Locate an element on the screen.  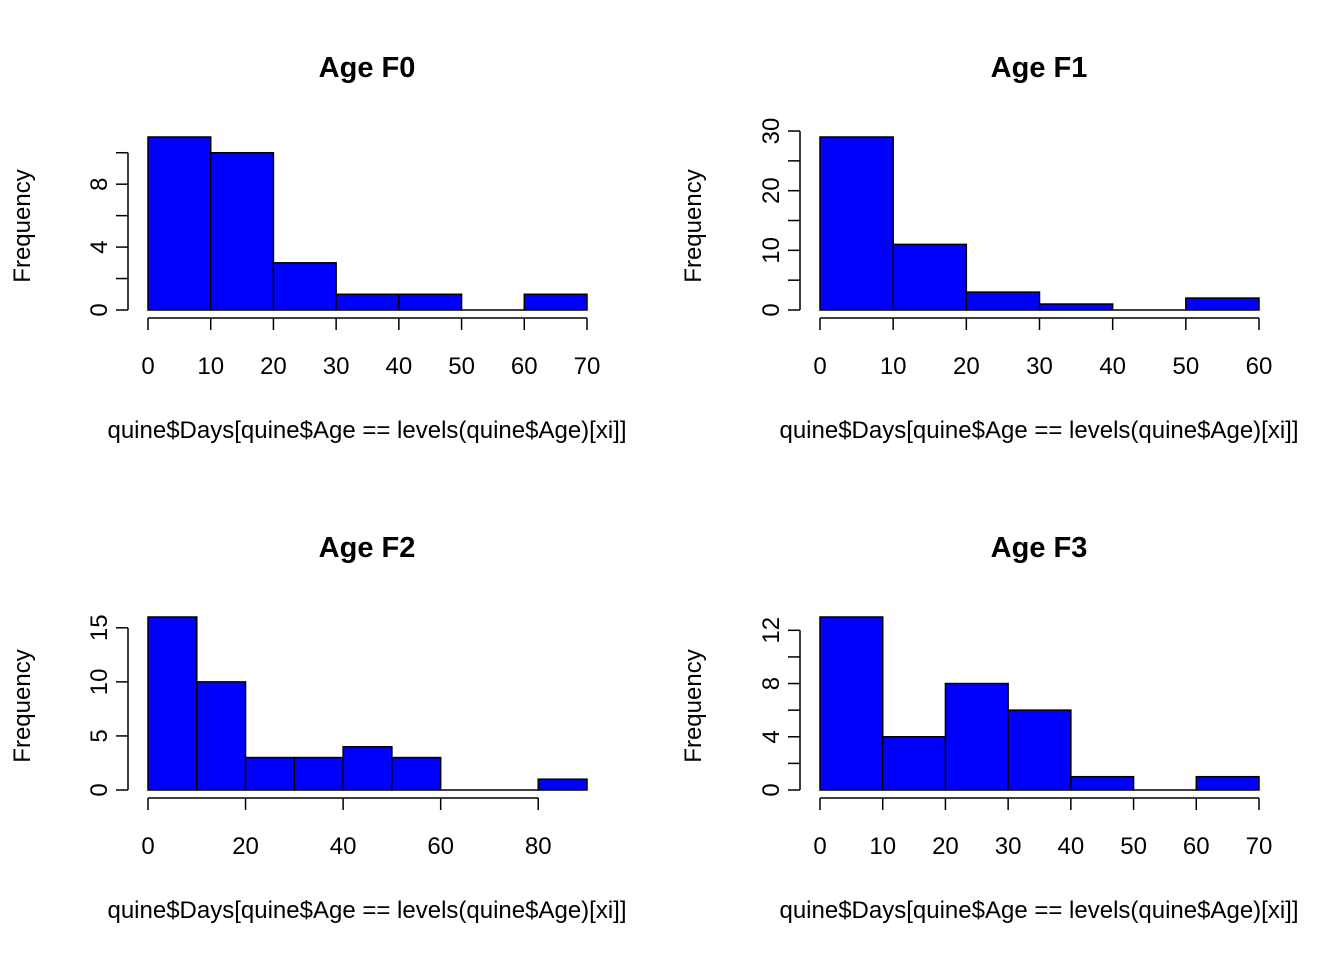
y-axis: 0 4 8 is located at coordinates (107, 234).